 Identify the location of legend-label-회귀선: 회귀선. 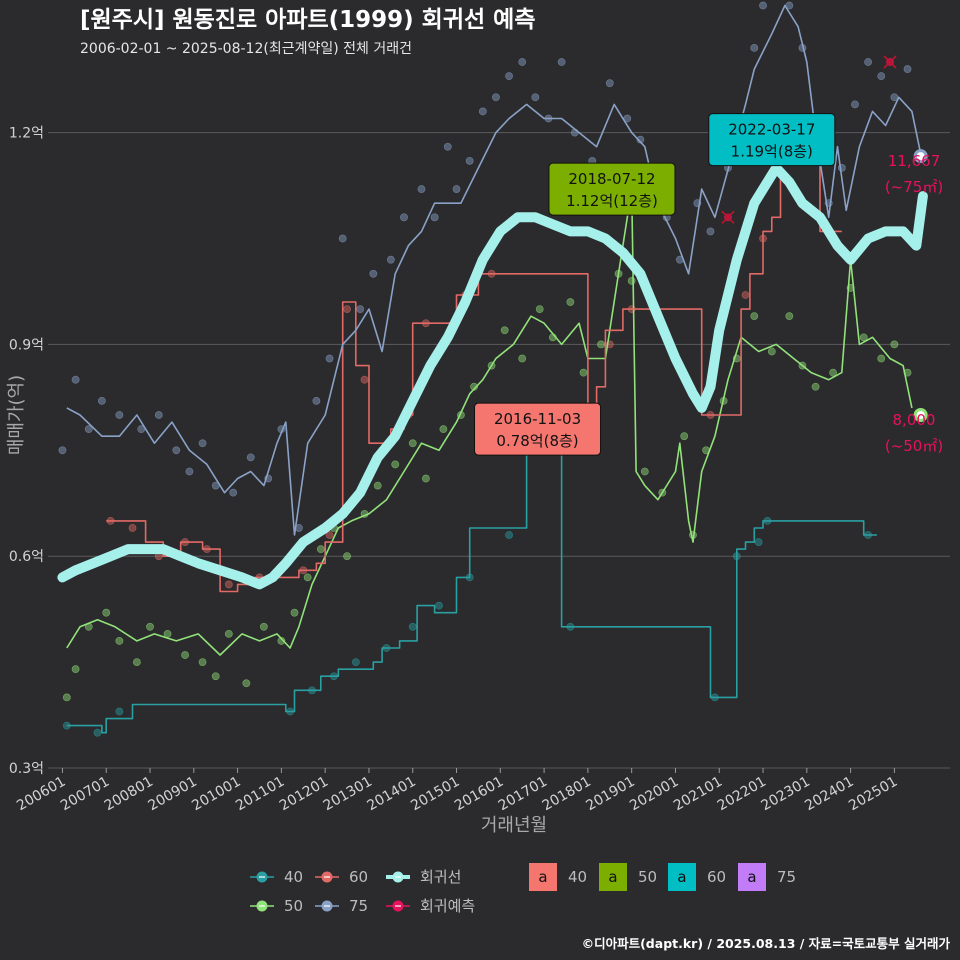
(440, 877).